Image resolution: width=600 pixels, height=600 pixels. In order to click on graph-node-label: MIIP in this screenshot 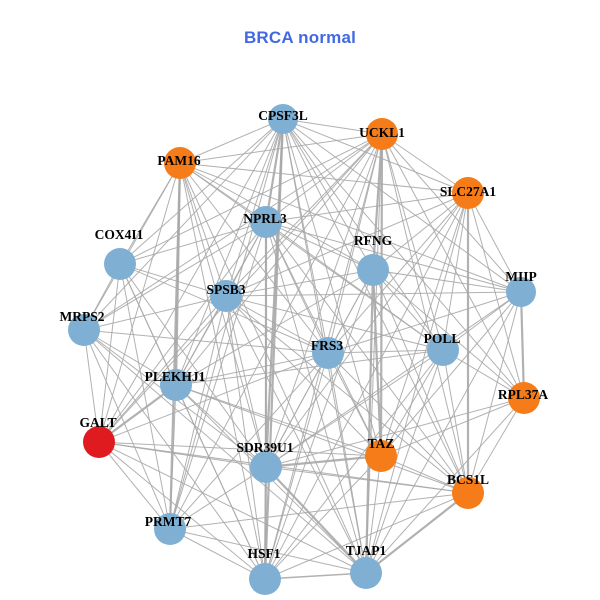, I will do `click(521, 276)`.